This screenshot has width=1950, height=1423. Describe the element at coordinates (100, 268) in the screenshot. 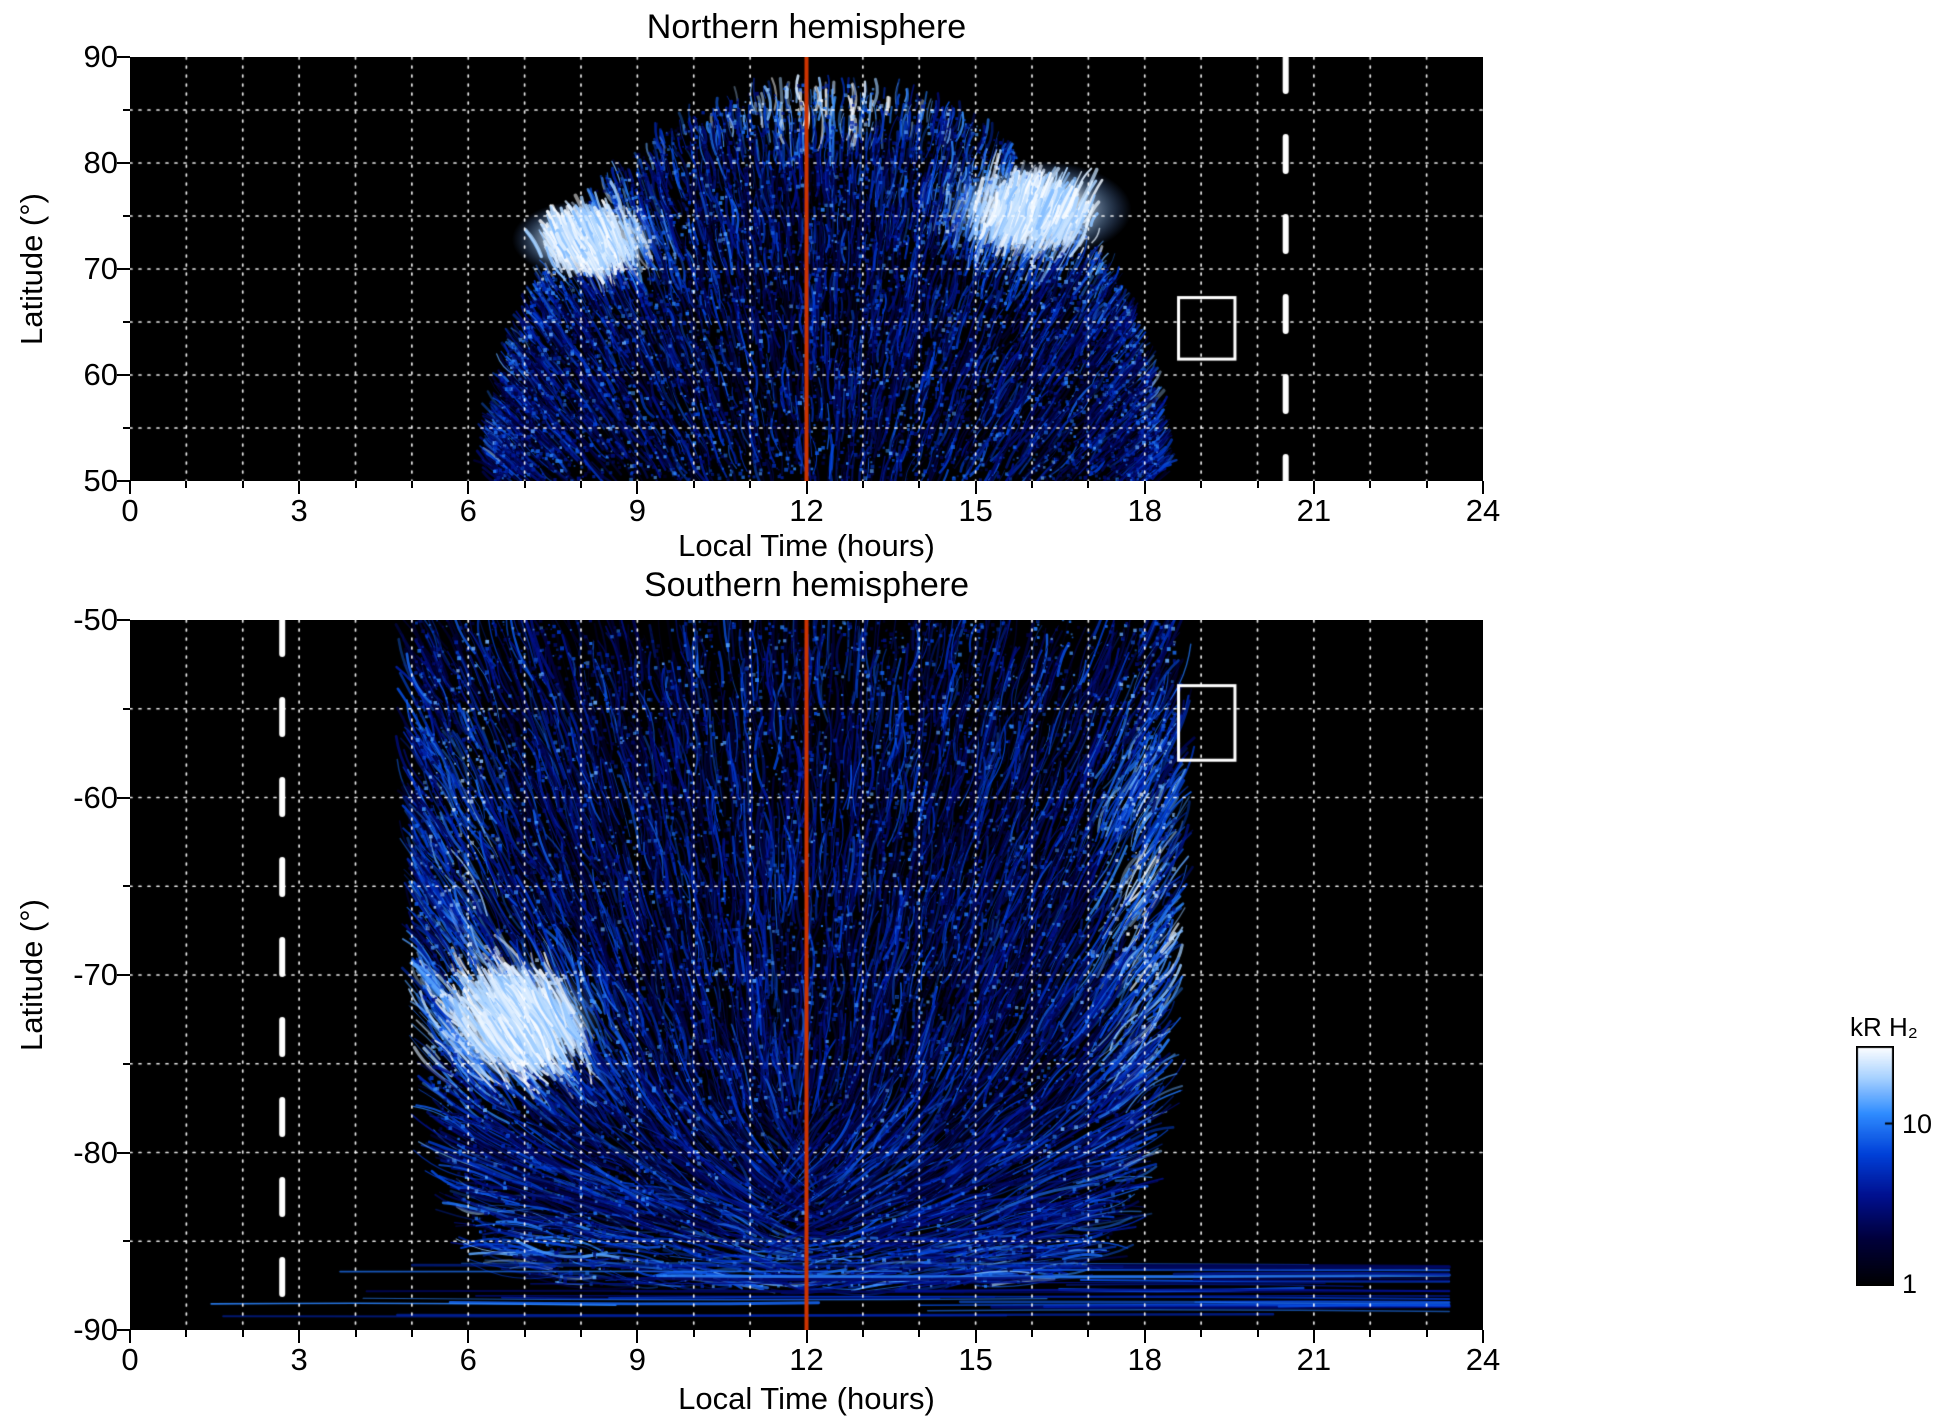

I see `y-tick-label: 70` at that location.